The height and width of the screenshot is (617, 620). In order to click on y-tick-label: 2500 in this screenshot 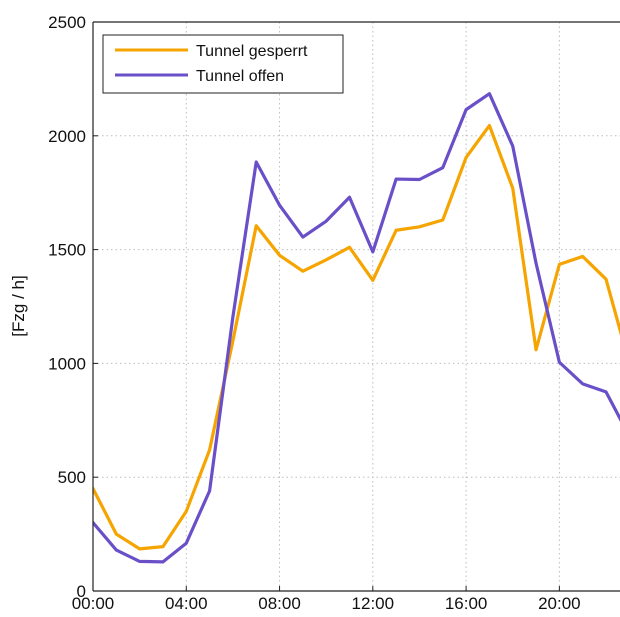, I will do `click(67, 22)`.